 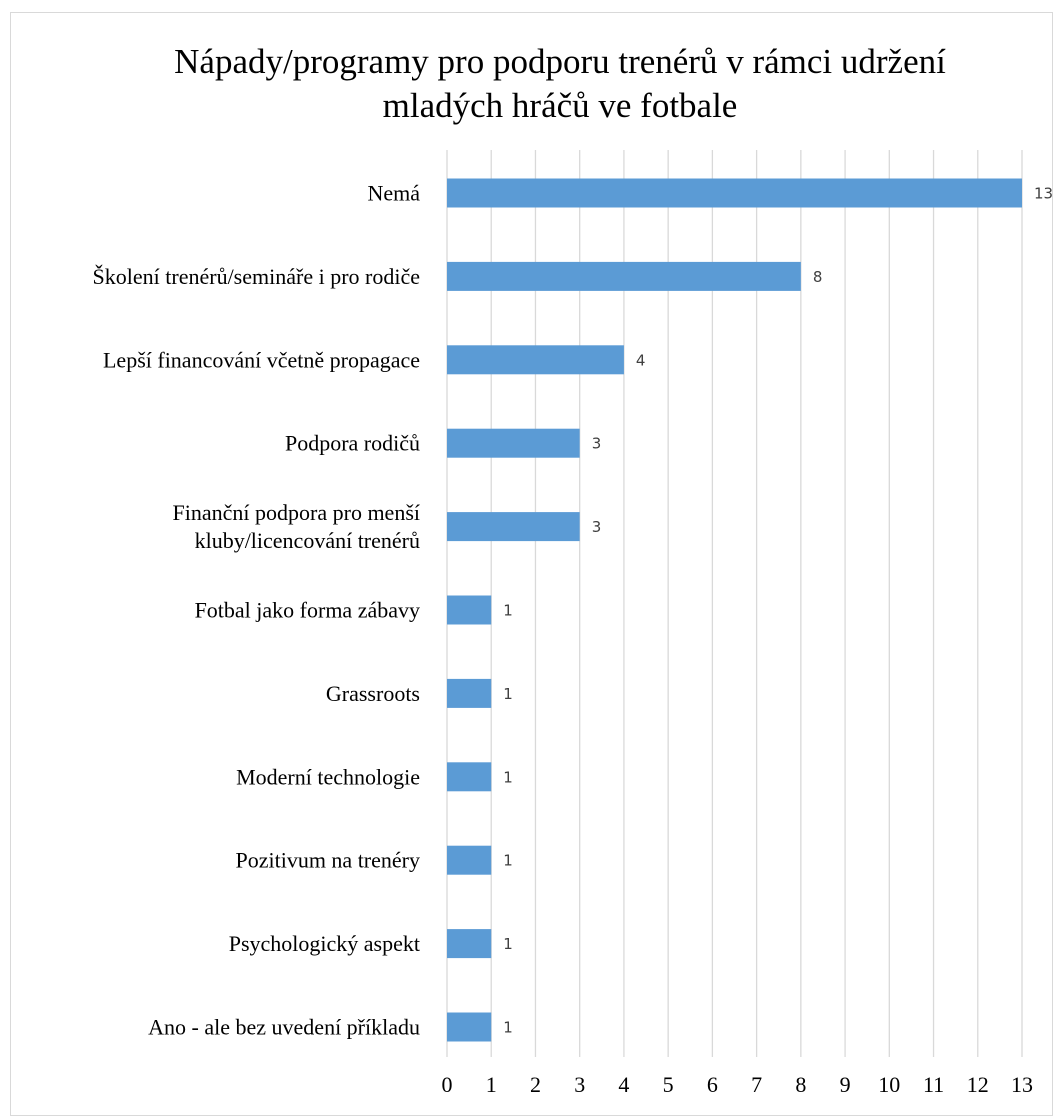 What do you see at coordinates (307, 540) in the screenshot?
I see `category-label-4-line-1: kluby/licencování trenérů` at bounding box center [307, 540].